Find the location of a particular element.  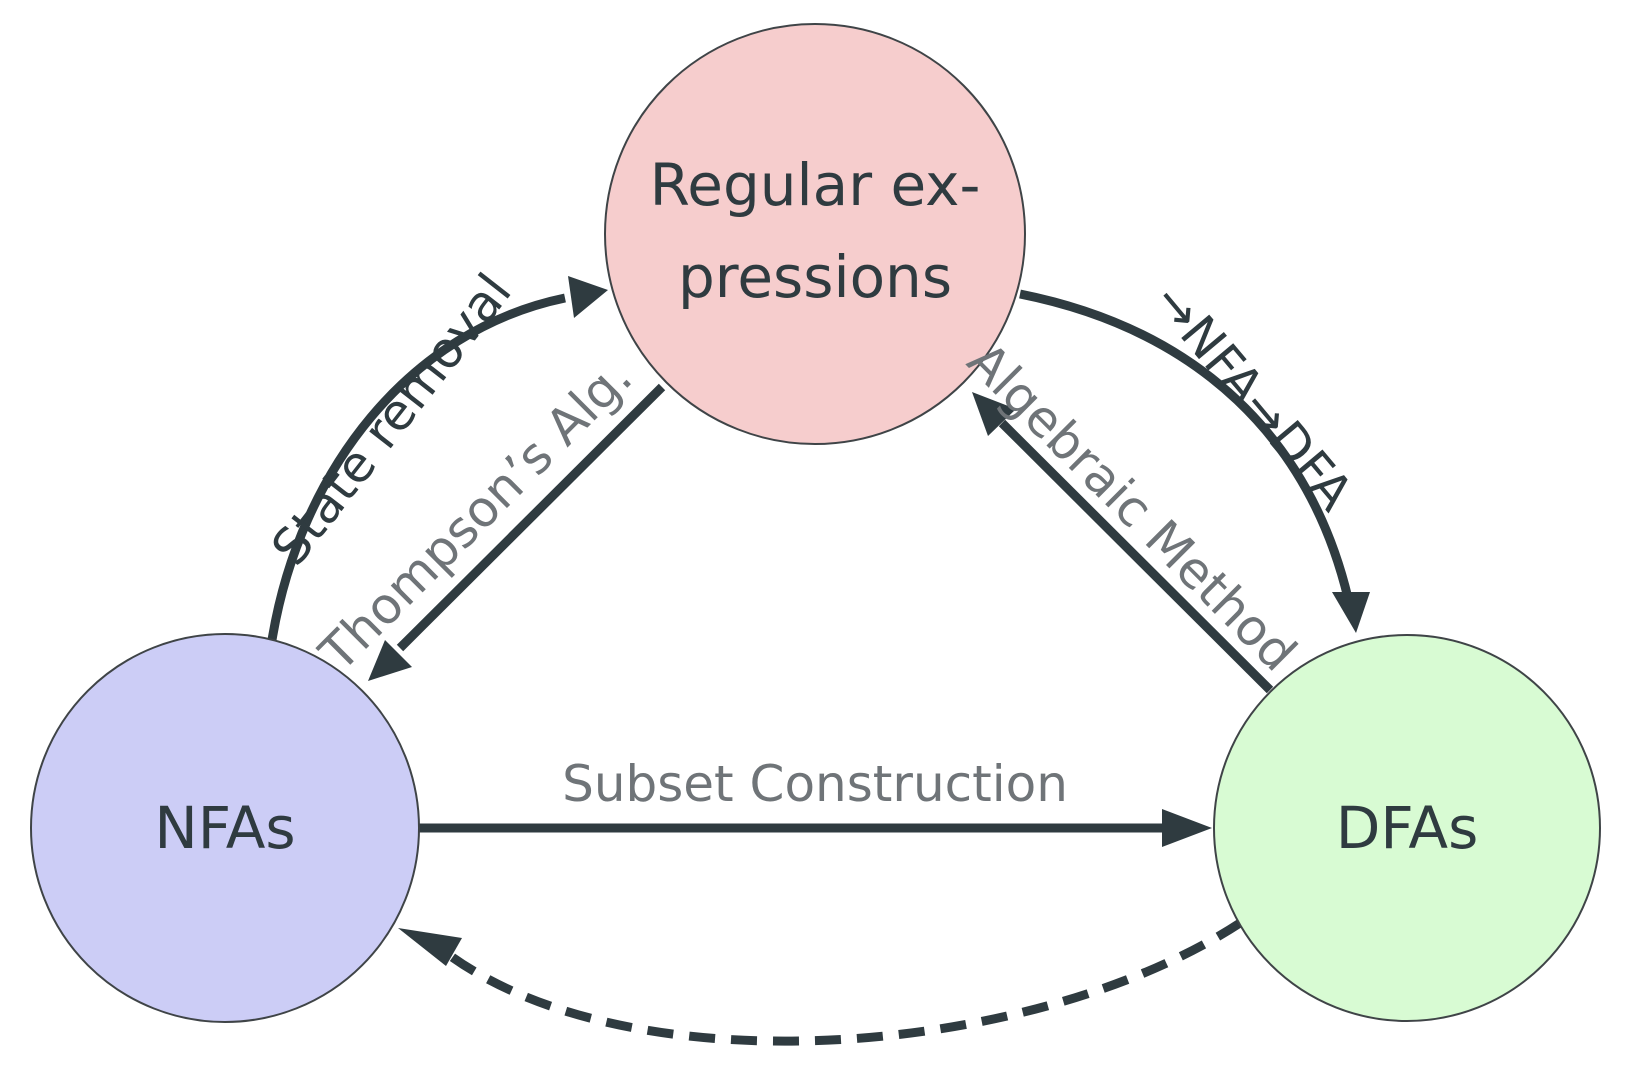

subset-construction-arrowhead is located at coordinates (1187, 828).